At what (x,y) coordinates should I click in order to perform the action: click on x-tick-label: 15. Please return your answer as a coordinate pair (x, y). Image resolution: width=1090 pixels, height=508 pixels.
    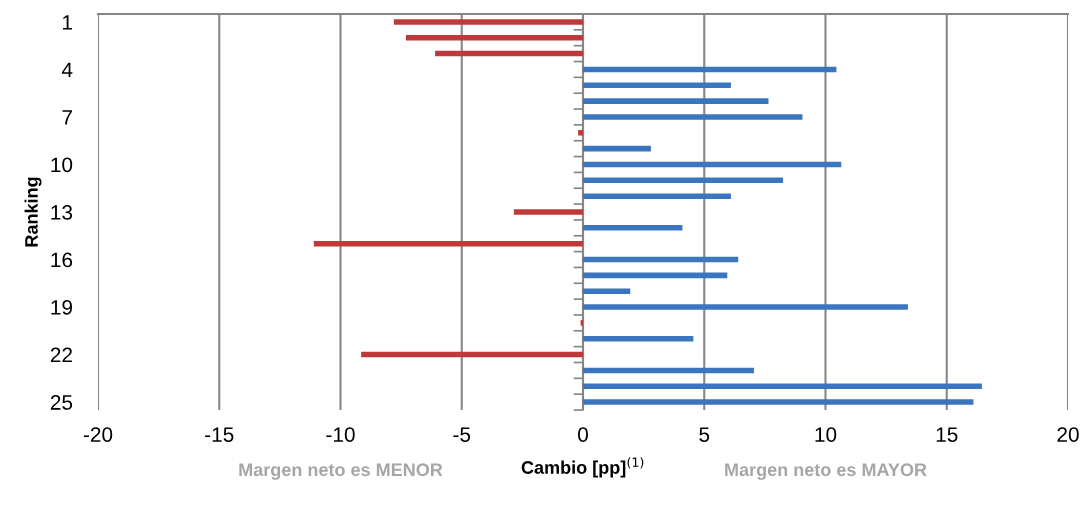
    Looking at the image, I should click on (947, 434).